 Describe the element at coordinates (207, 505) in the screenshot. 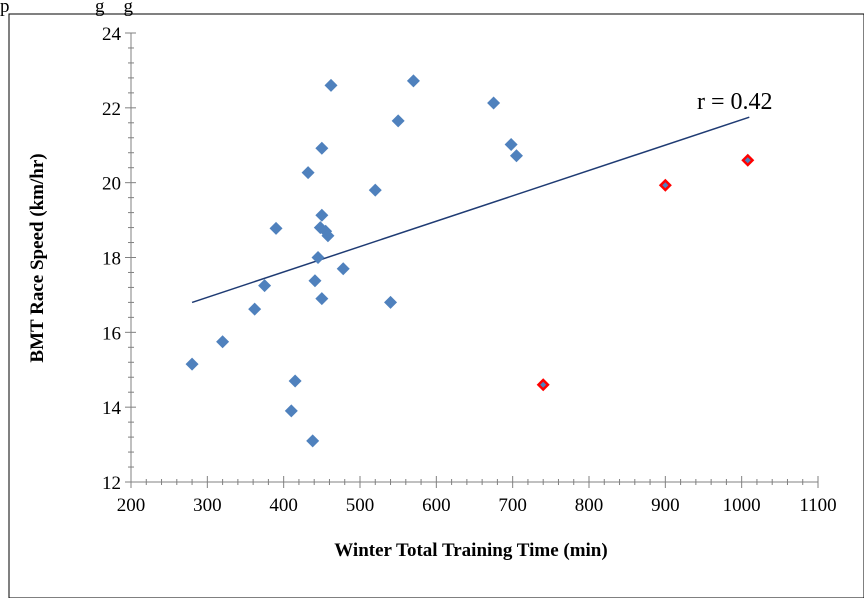

I see `x-tick-label: 300` at that location.